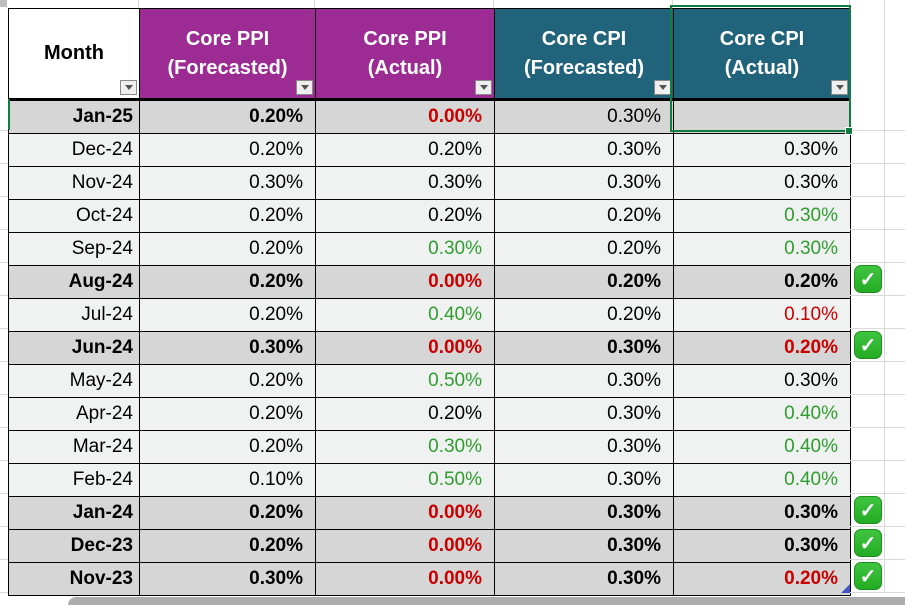 The height and width of the screenshot is (605, 905). What do you see at coordinates (405, 54) in the screenshot?
I see `column-header-core-ppi-actual: Core PPI (Actual)` at bounding box center [405, 54].